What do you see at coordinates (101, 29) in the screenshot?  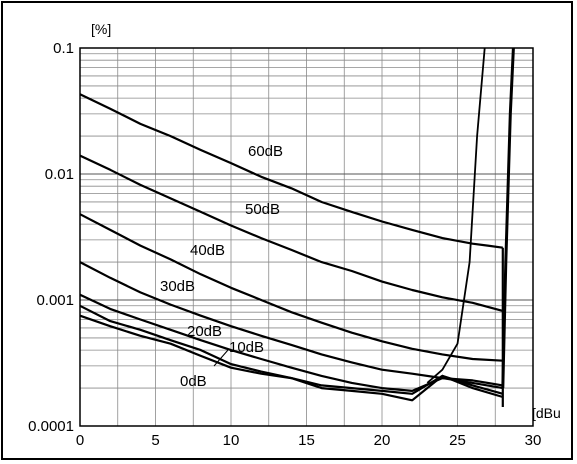 I see `y-axis-unit: [%]` at bounding box center [101, 29].